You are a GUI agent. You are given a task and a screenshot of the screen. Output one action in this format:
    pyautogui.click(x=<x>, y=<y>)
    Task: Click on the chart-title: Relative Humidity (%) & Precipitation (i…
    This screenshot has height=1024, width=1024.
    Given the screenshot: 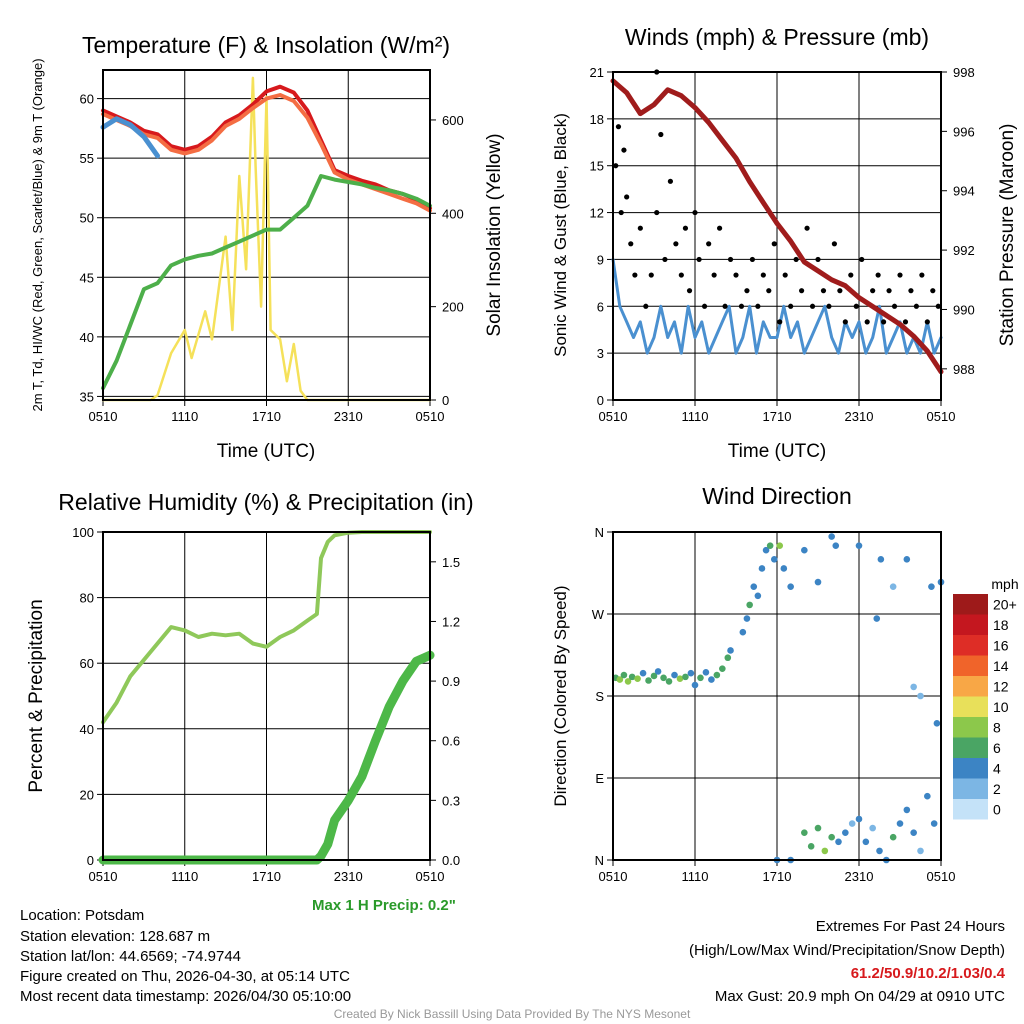 What is the action you would take?
    pyautogui.click(x=265, y=502)
    